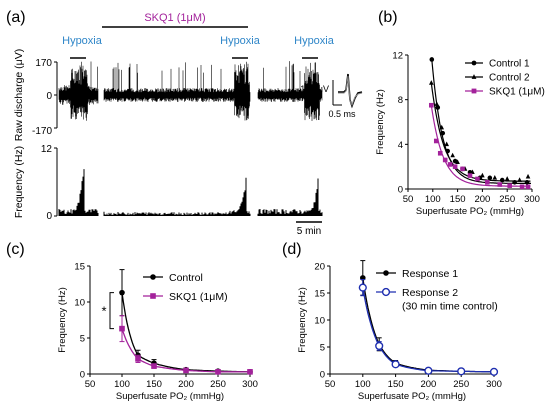  What do you see at coordinates (240, 41) in the screenshot?
I see `hypoxia-label-2: Hypoxia` at bounding box center [240, 41].